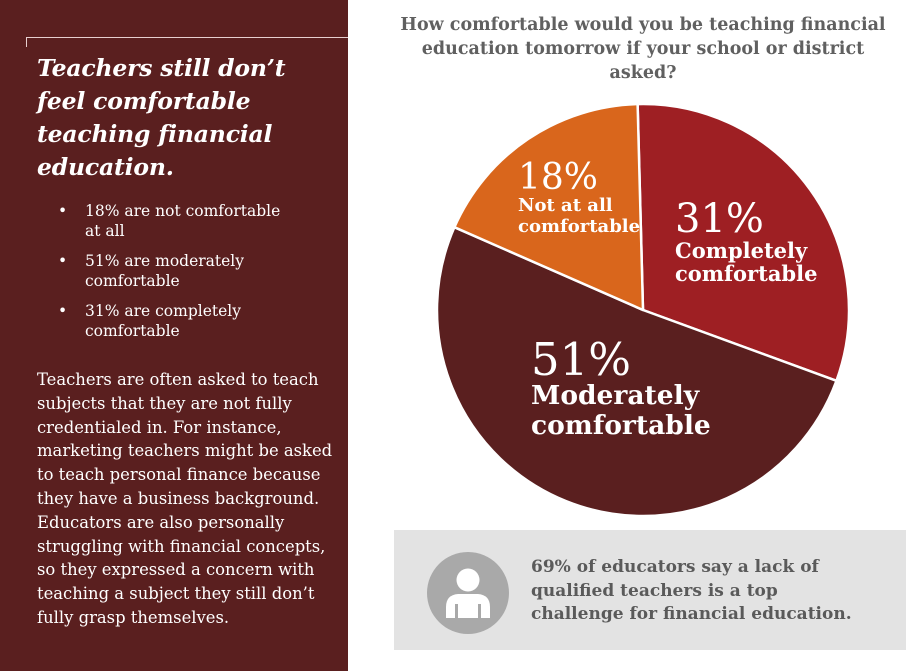 The height and width of the screenshot is (671, 906). I want to click on pie-category-label: Completely, so click(741, 250).